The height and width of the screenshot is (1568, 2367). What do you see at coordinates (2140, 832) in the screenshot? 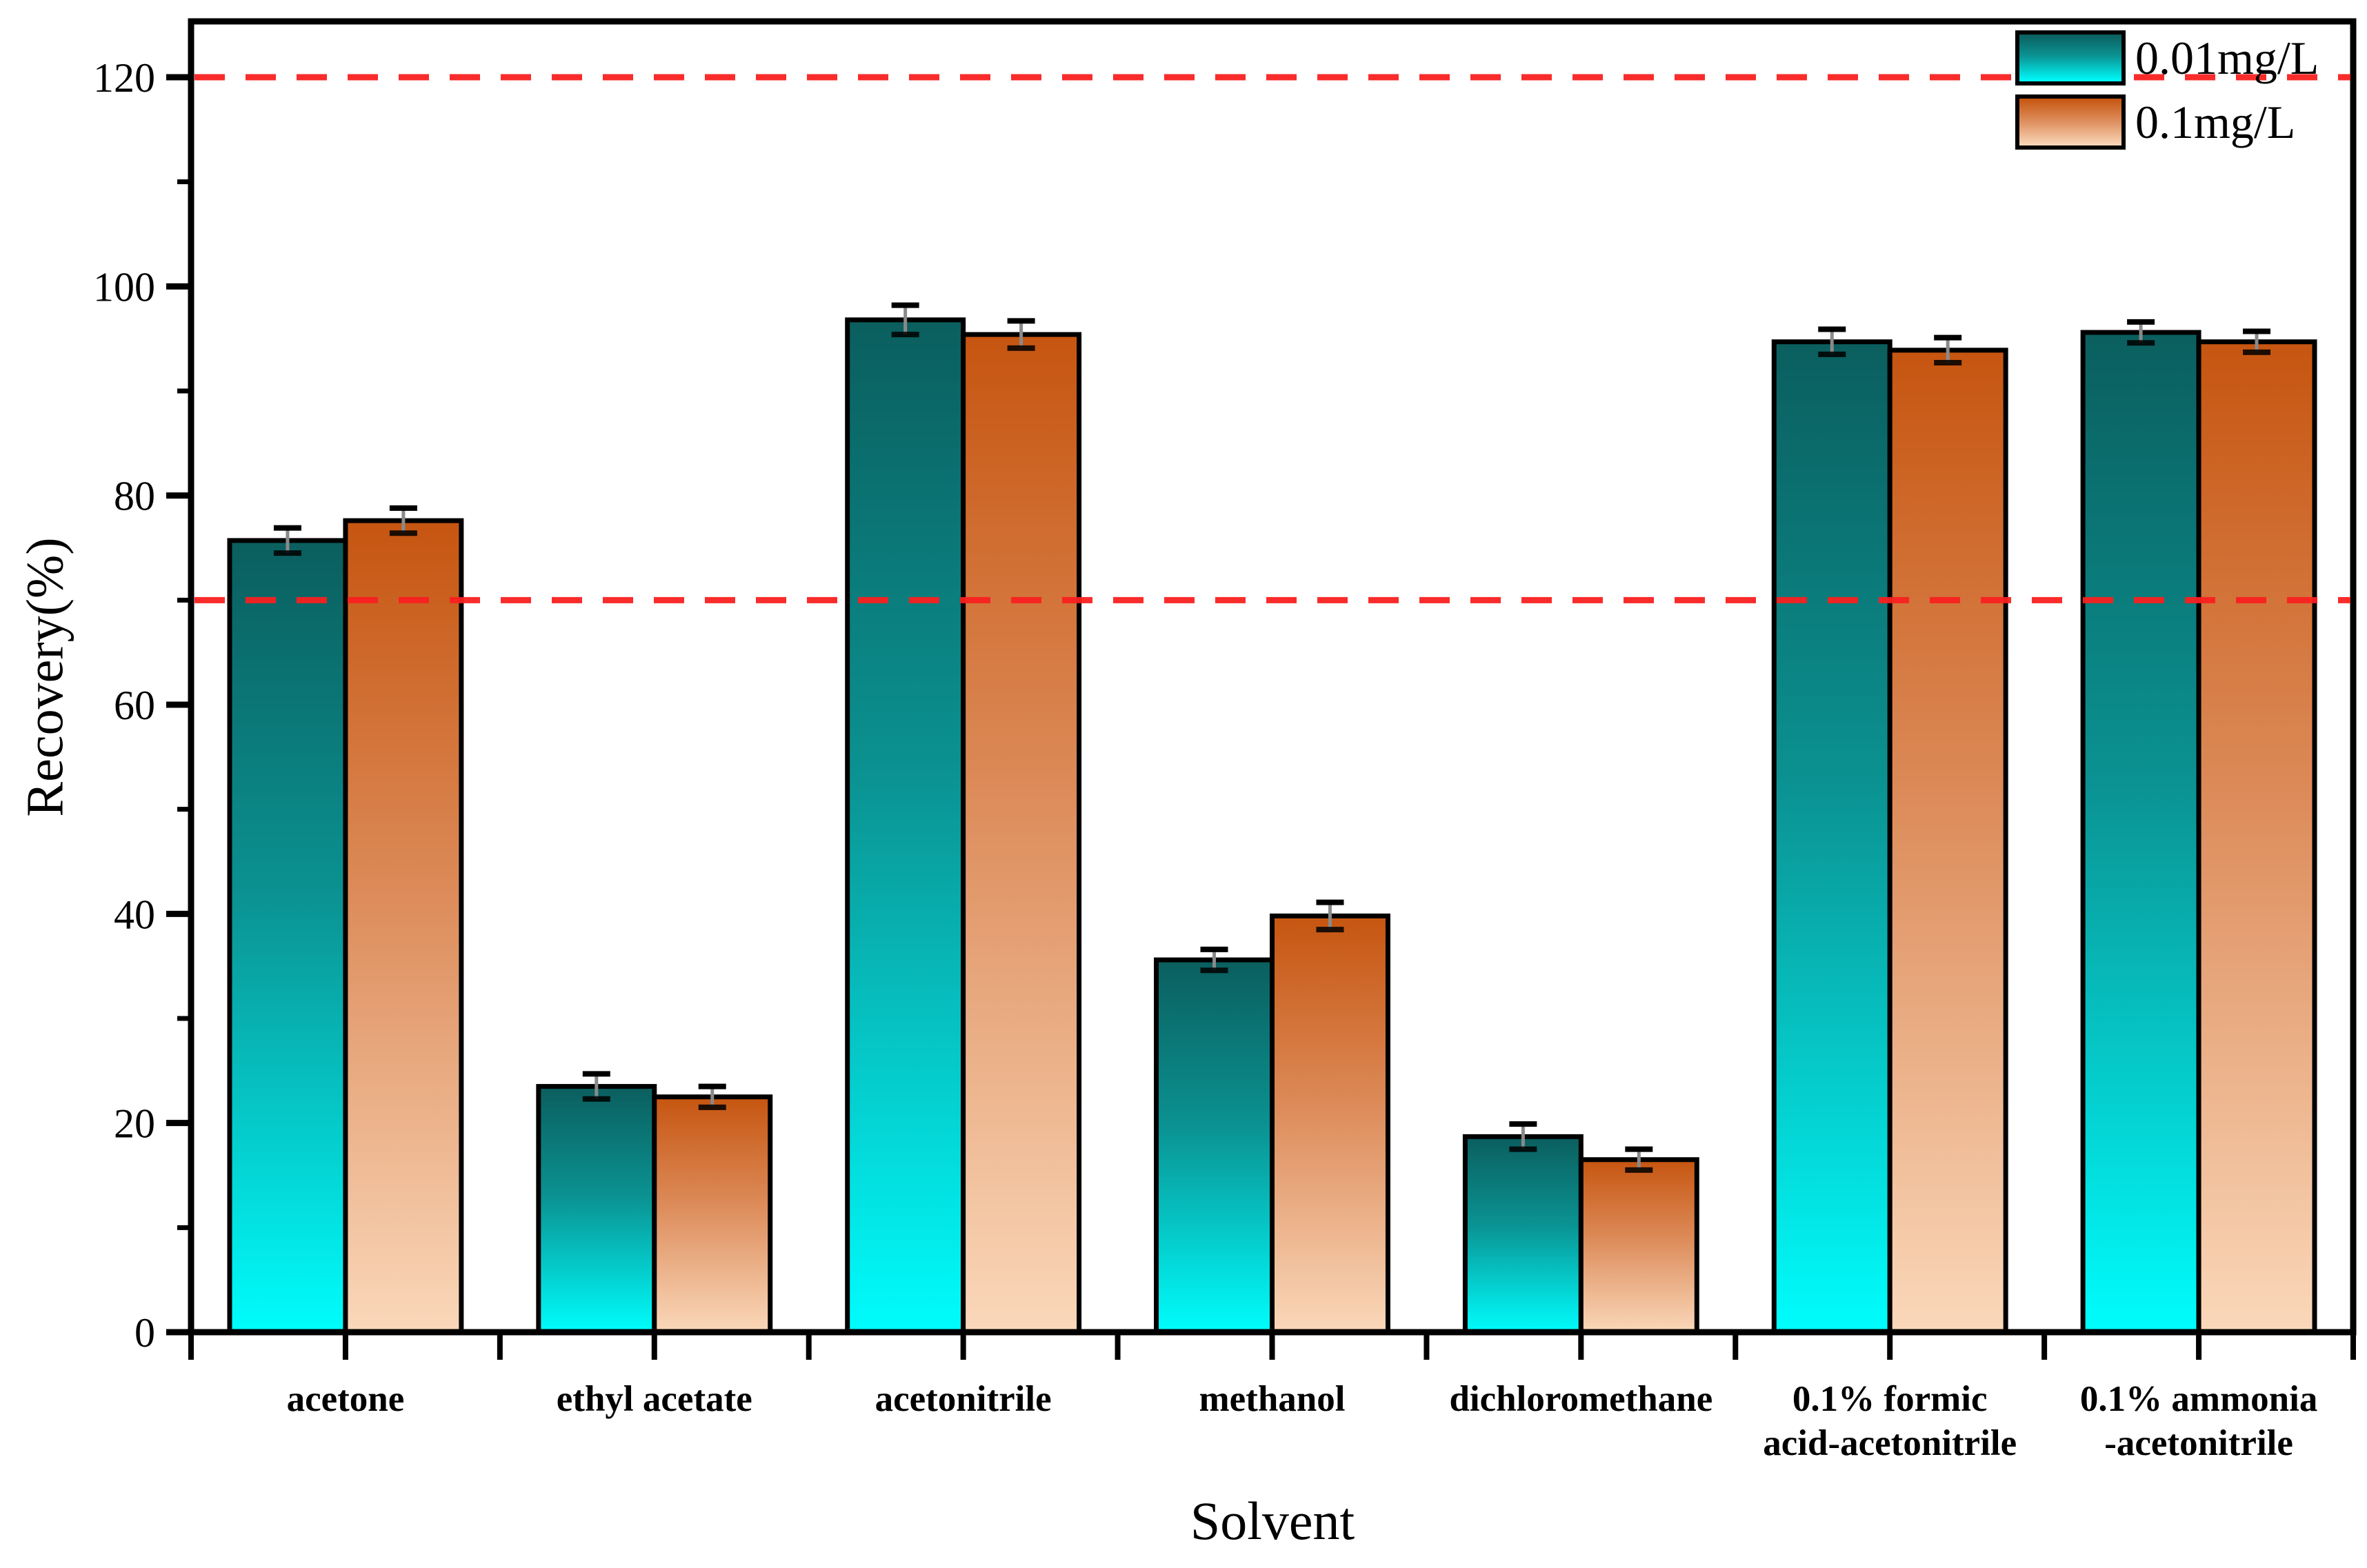
I see `bar-0.01mg/L-0.1% ammonia -acetonitrile` at bounding box center [2140, 832].